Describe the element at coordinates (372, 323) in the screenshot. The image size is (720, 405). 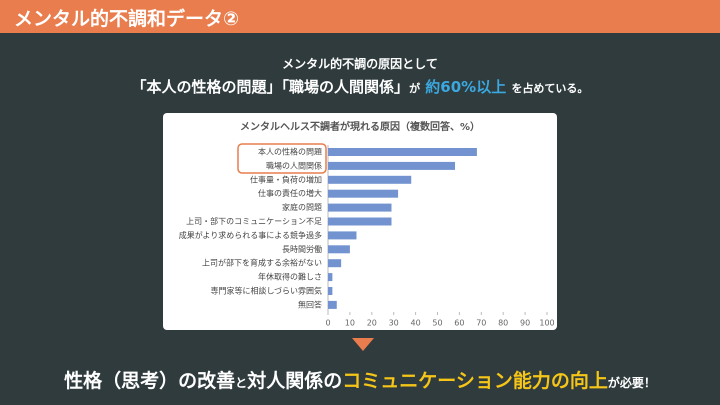
I see `x-tick-label: 20` at that location.